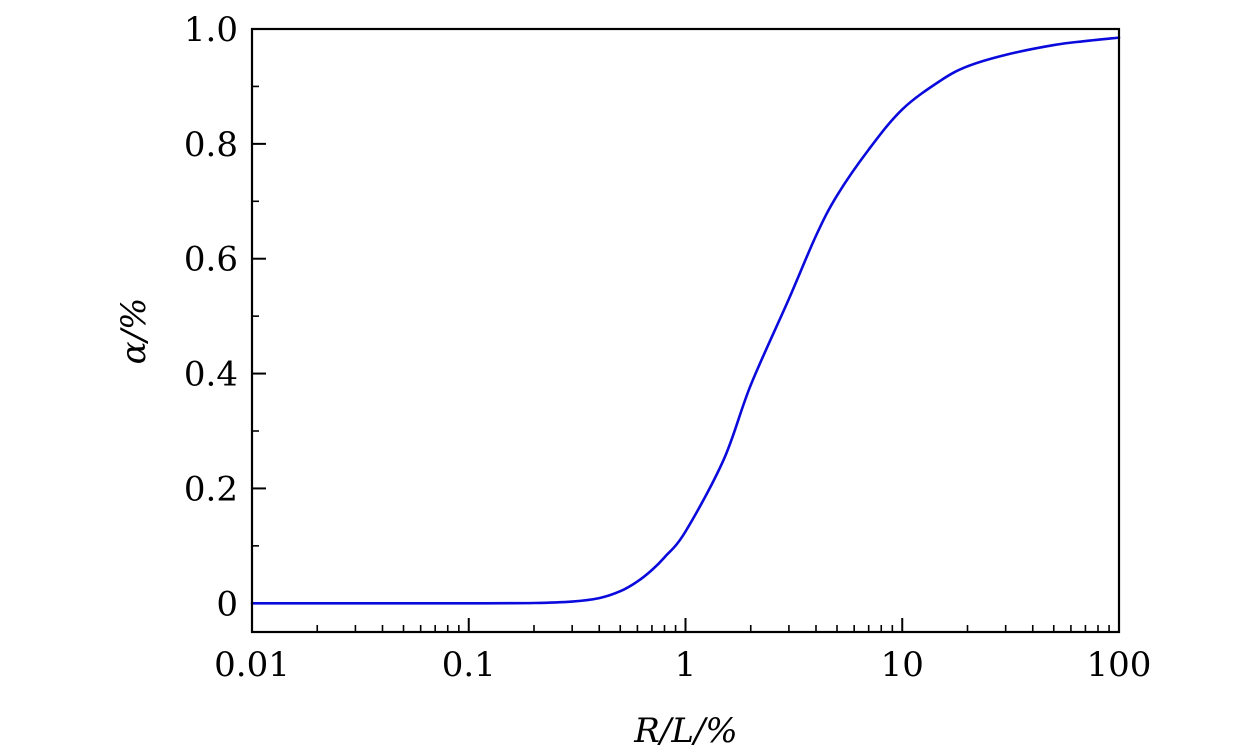 This screenshot has height=756, width=1260. I want to click on y-tick-label: 0.8, so click(211, 145).